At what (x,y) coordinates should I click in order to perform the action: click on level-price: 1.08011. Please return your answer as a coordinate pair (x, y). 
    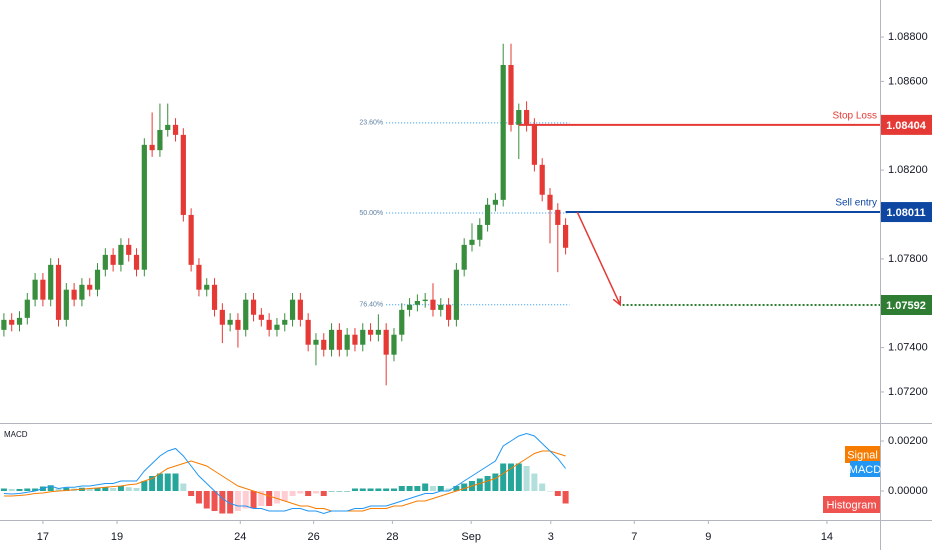
    Looking at the image, I should click on (905, 213).